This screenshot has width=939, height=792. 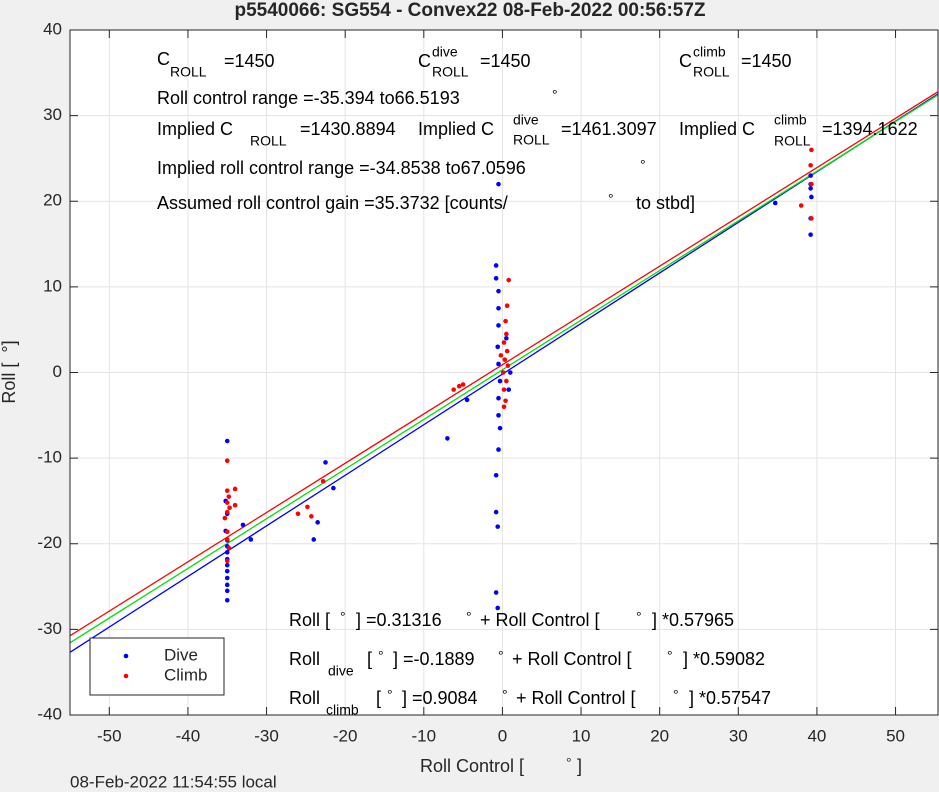 I want to click on x-tick-label: -20, so click(x=345, y=735).